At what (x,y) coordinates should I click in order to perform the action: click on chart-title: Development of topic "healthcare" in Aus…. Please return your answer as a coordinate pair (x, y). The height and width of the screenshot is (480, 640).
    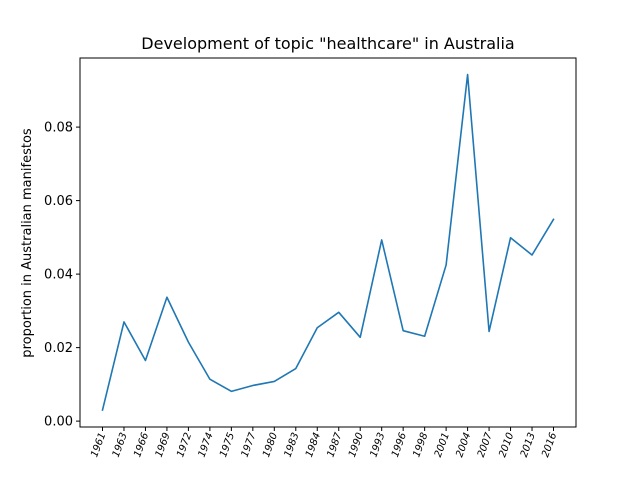
    Looking at the image, I should click on (327, 43).